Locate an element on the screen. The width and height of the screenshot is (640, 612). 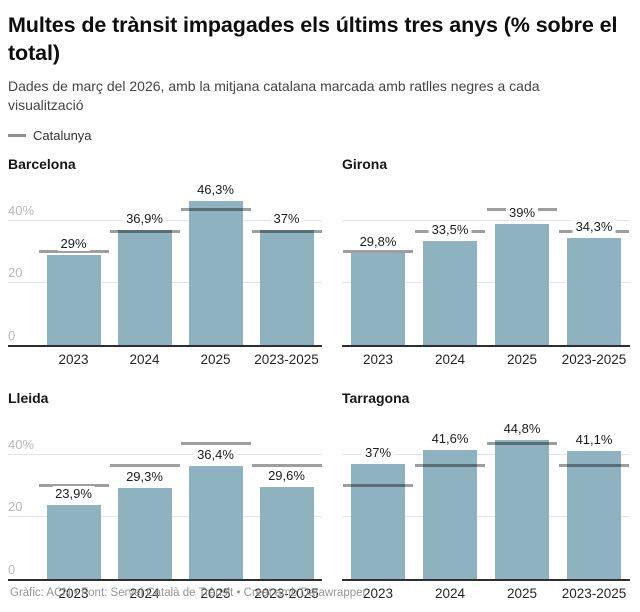
catalunya-marker-barcelona-2023-2025 is located at coordinates (286, 231).